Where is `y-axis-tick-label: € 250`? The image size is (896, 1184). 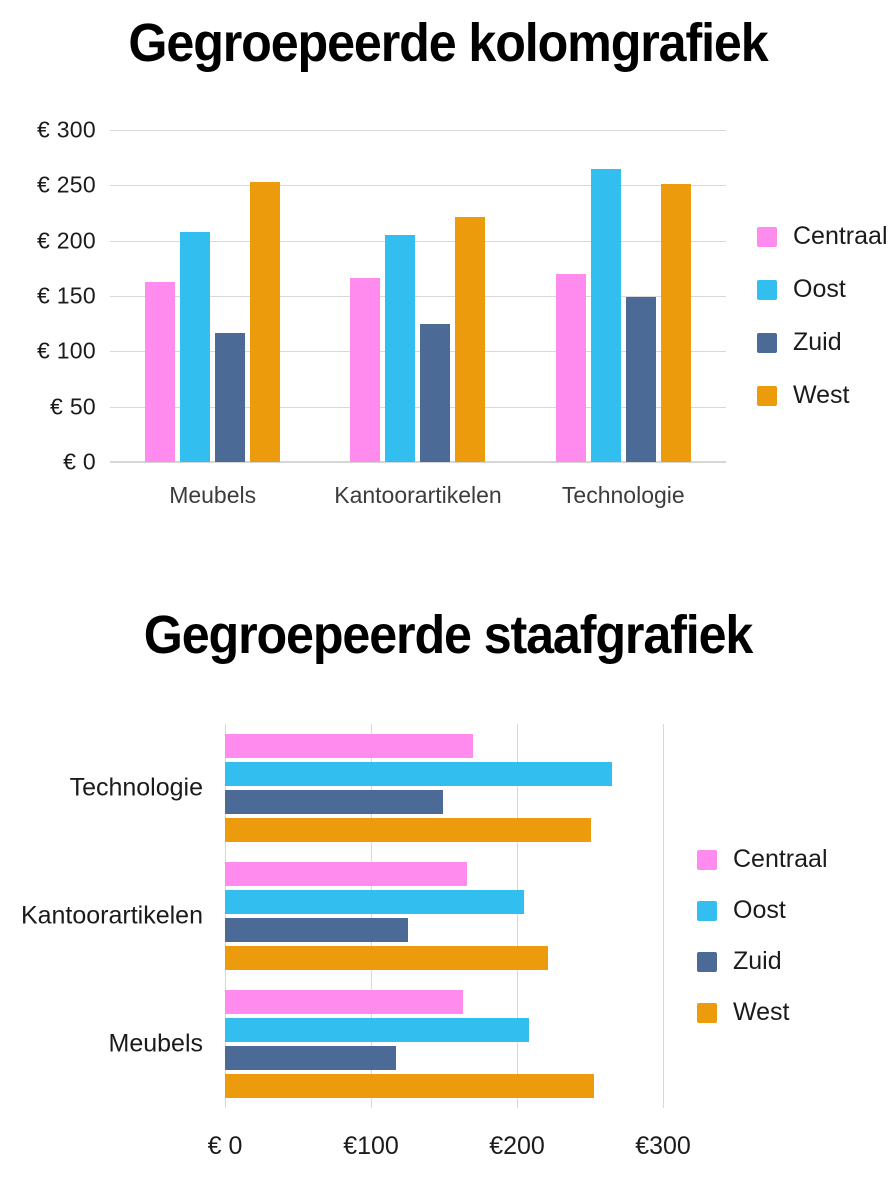 y-axis-tick-label: € 250 is located at coordinates (66, 184).